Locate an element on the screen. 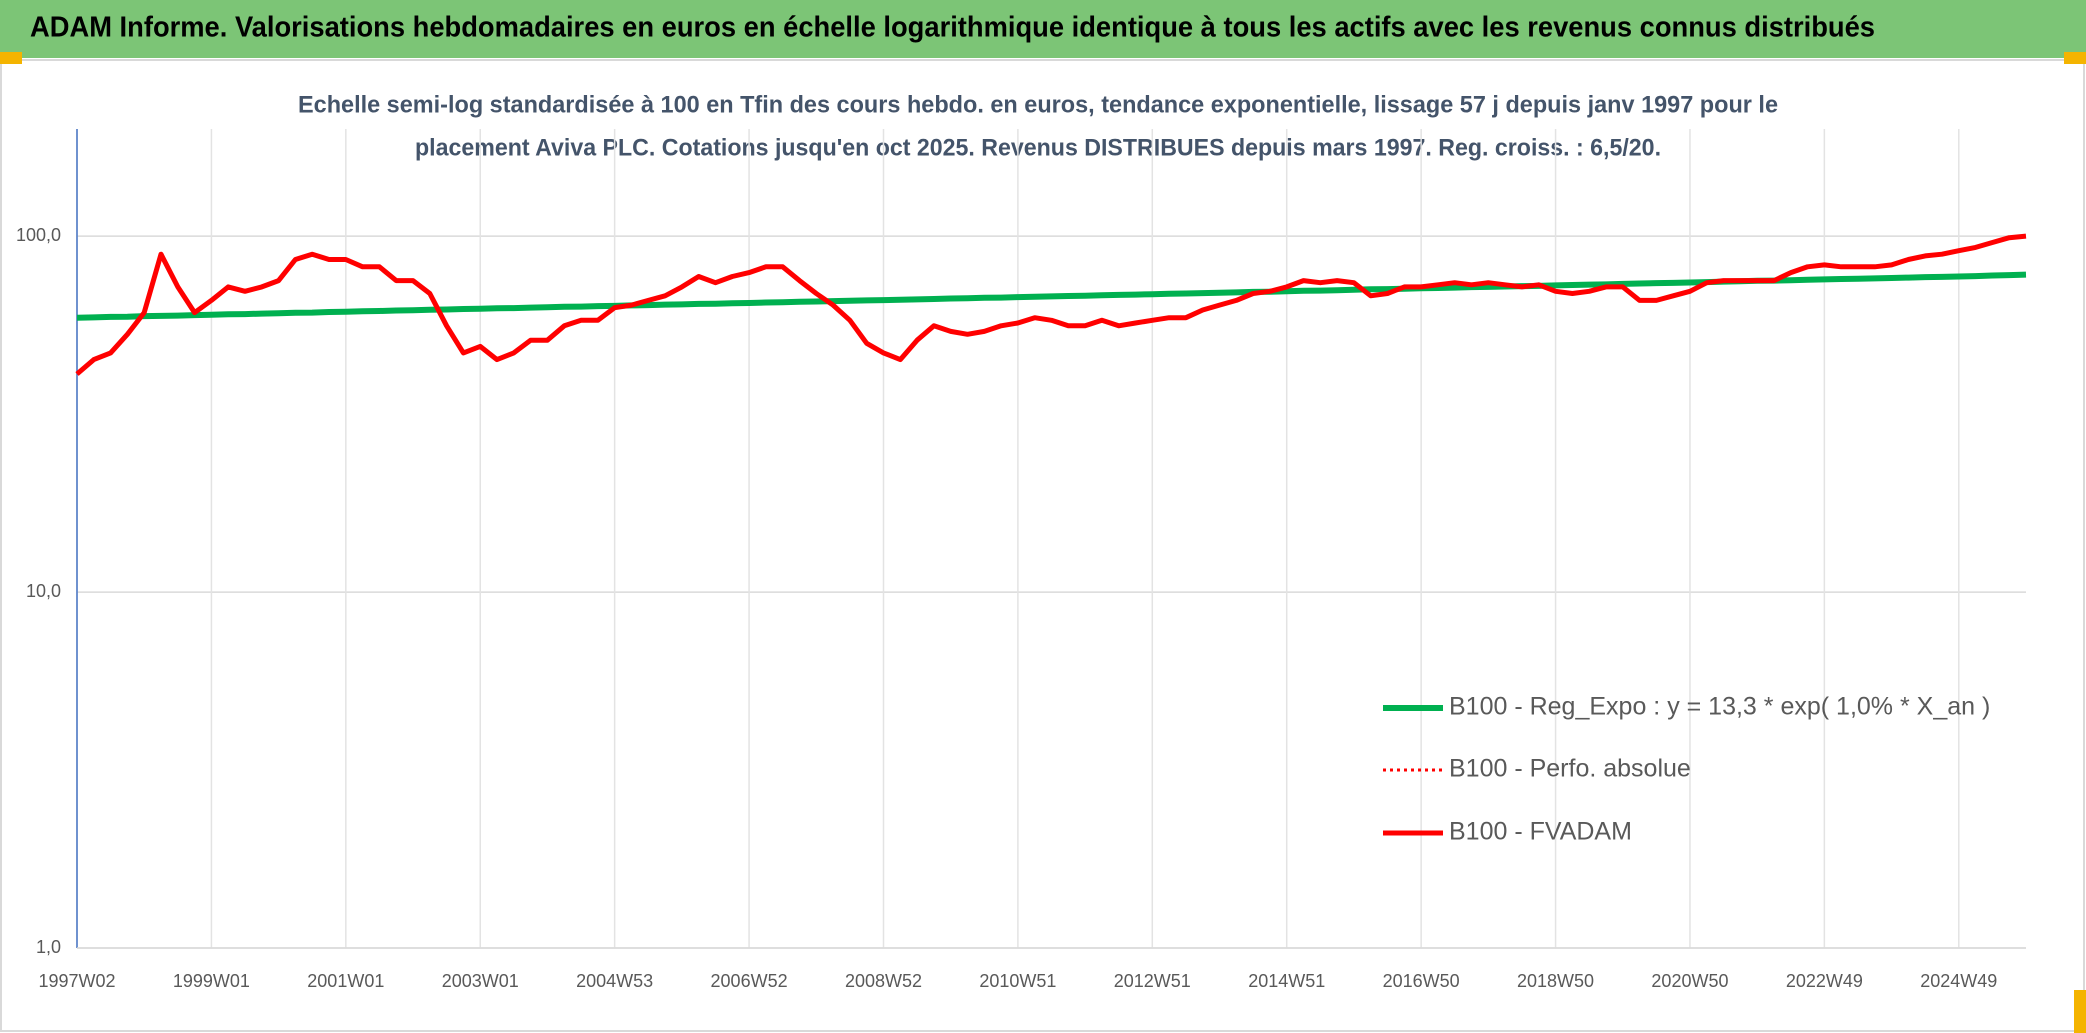 The width and height of the screenshot is (2086, 1033). x-tick-label: 2008W52 is located at coordinates (883, 981).